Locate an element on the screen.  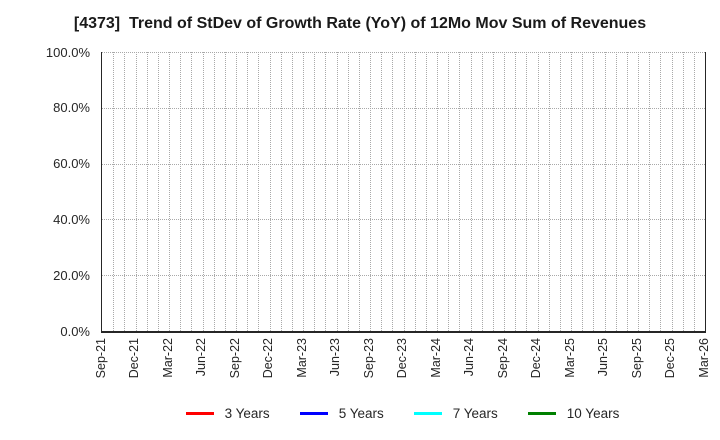
x-tick-label: Dec-23 is located at coordinates (402, 358).